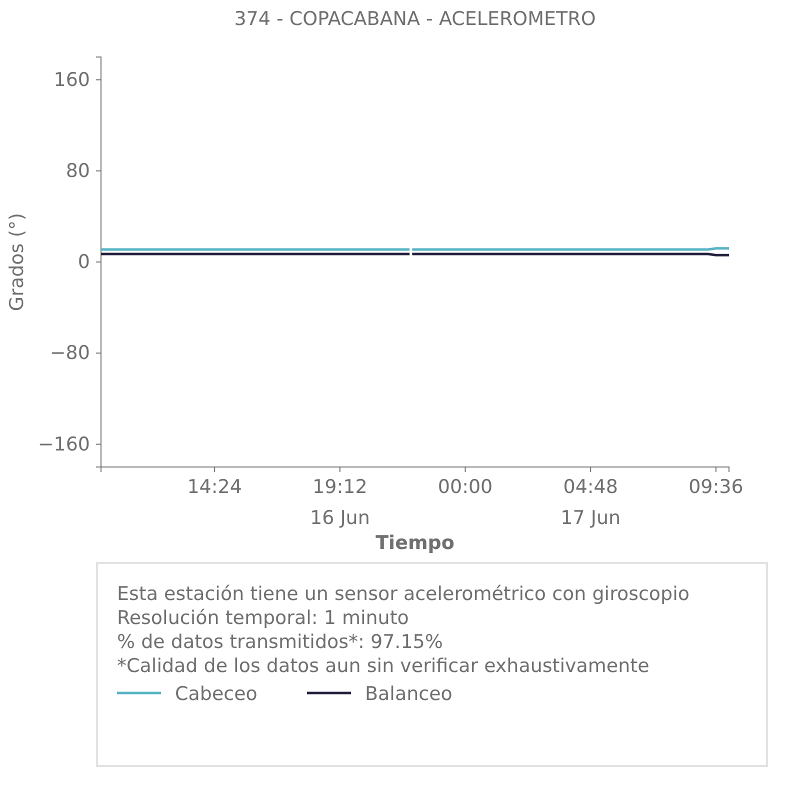  I want to click on legend-label: Cabeceo, so click(216, 694).